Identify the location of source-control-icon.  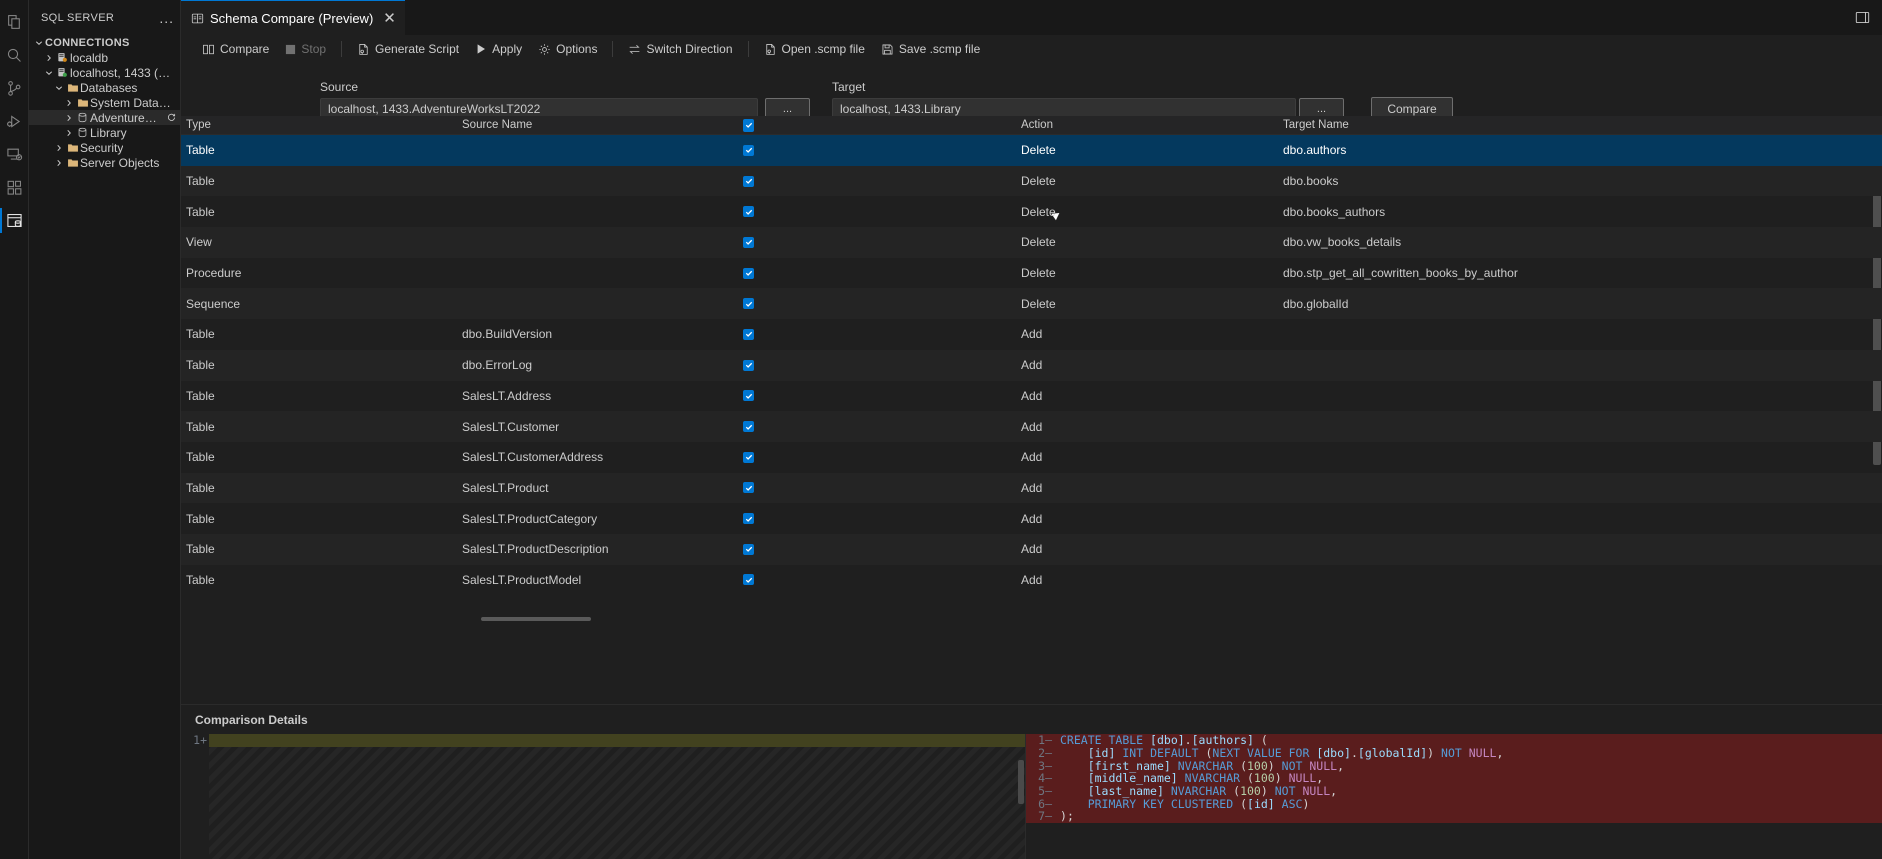
(14, 88).